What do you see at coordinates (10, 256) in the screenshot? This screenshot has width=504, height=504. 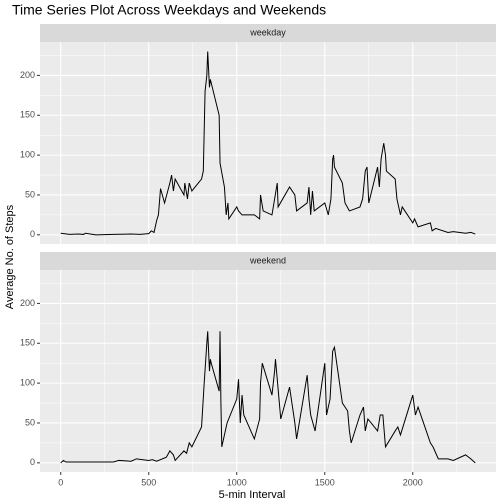 I see `y-axis-label: Average No. of Steps` at bounding box center [10, 256].